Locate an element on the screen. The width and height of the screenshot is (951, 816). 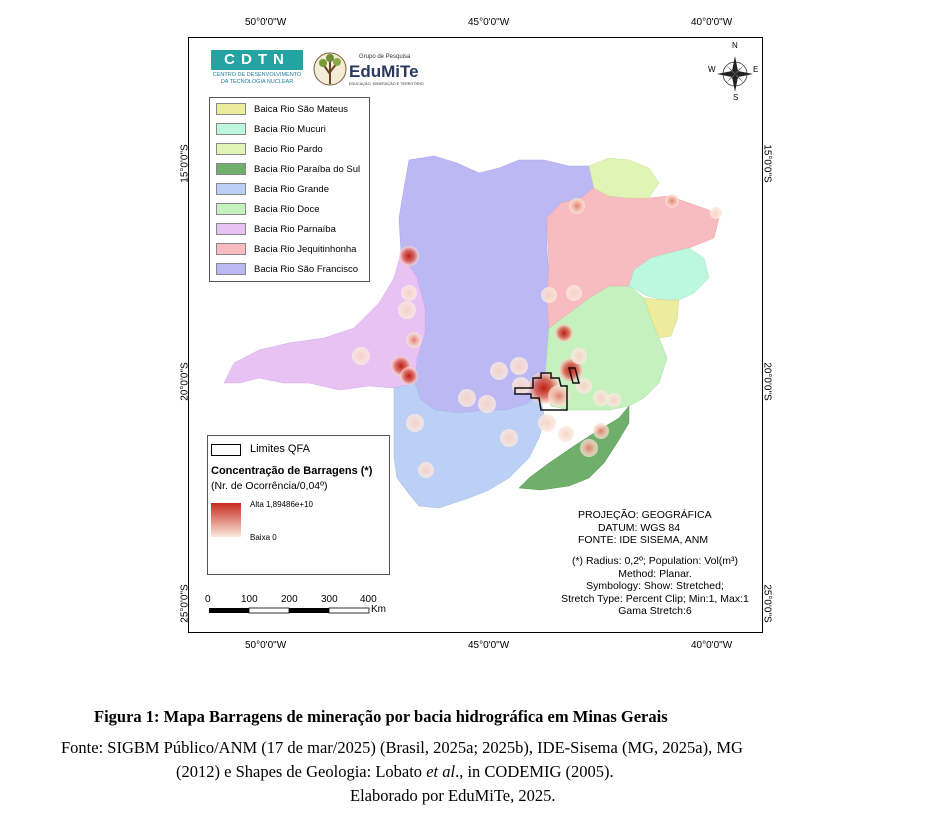
scale-tick-400: 400 is located at coordinates (368, 599).